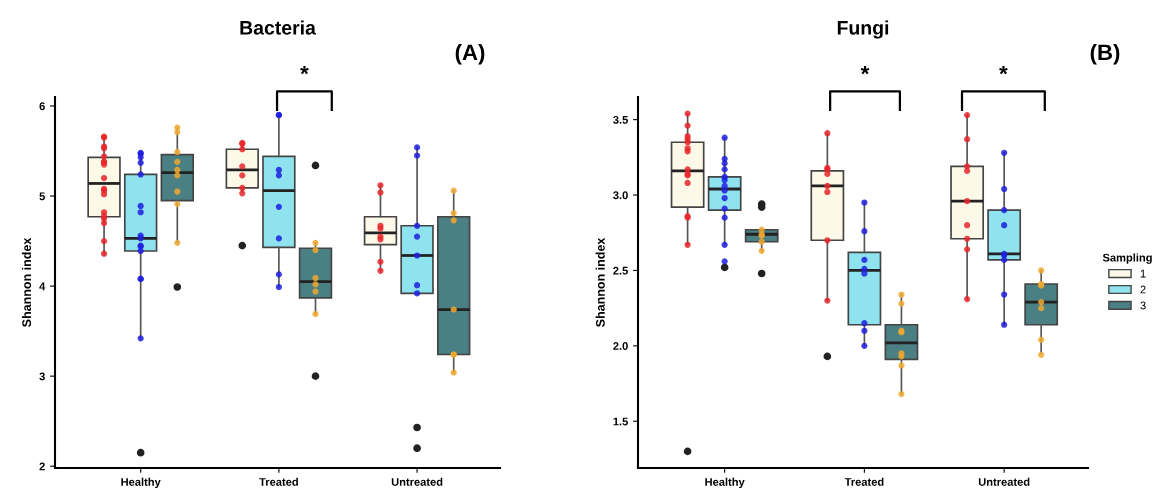  I want to click on y-tick-label: 3, so click(42, 376).